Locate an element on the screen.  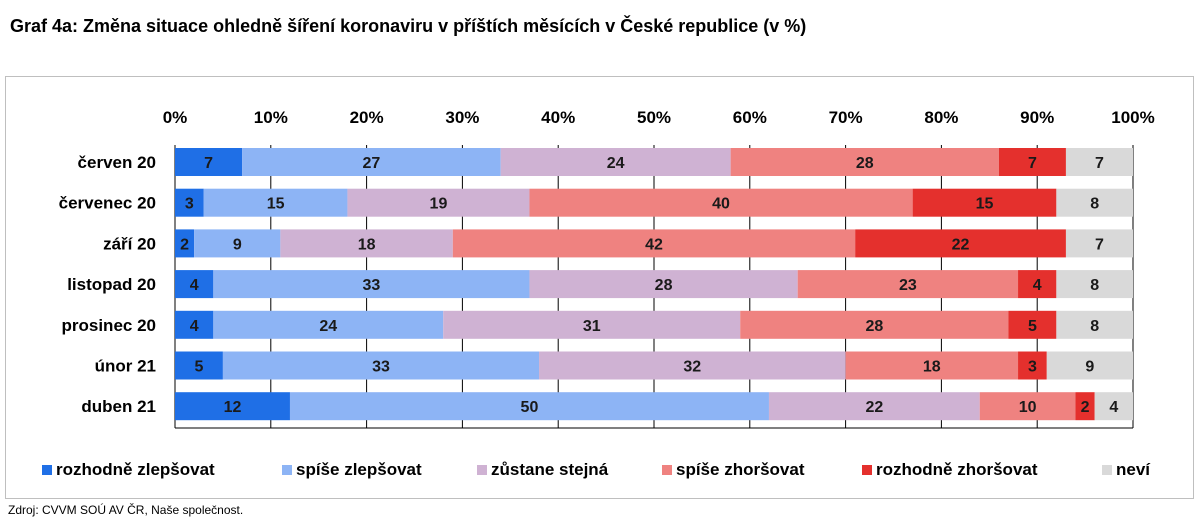
category-label: září 20 is located at coordinates (129, 243).